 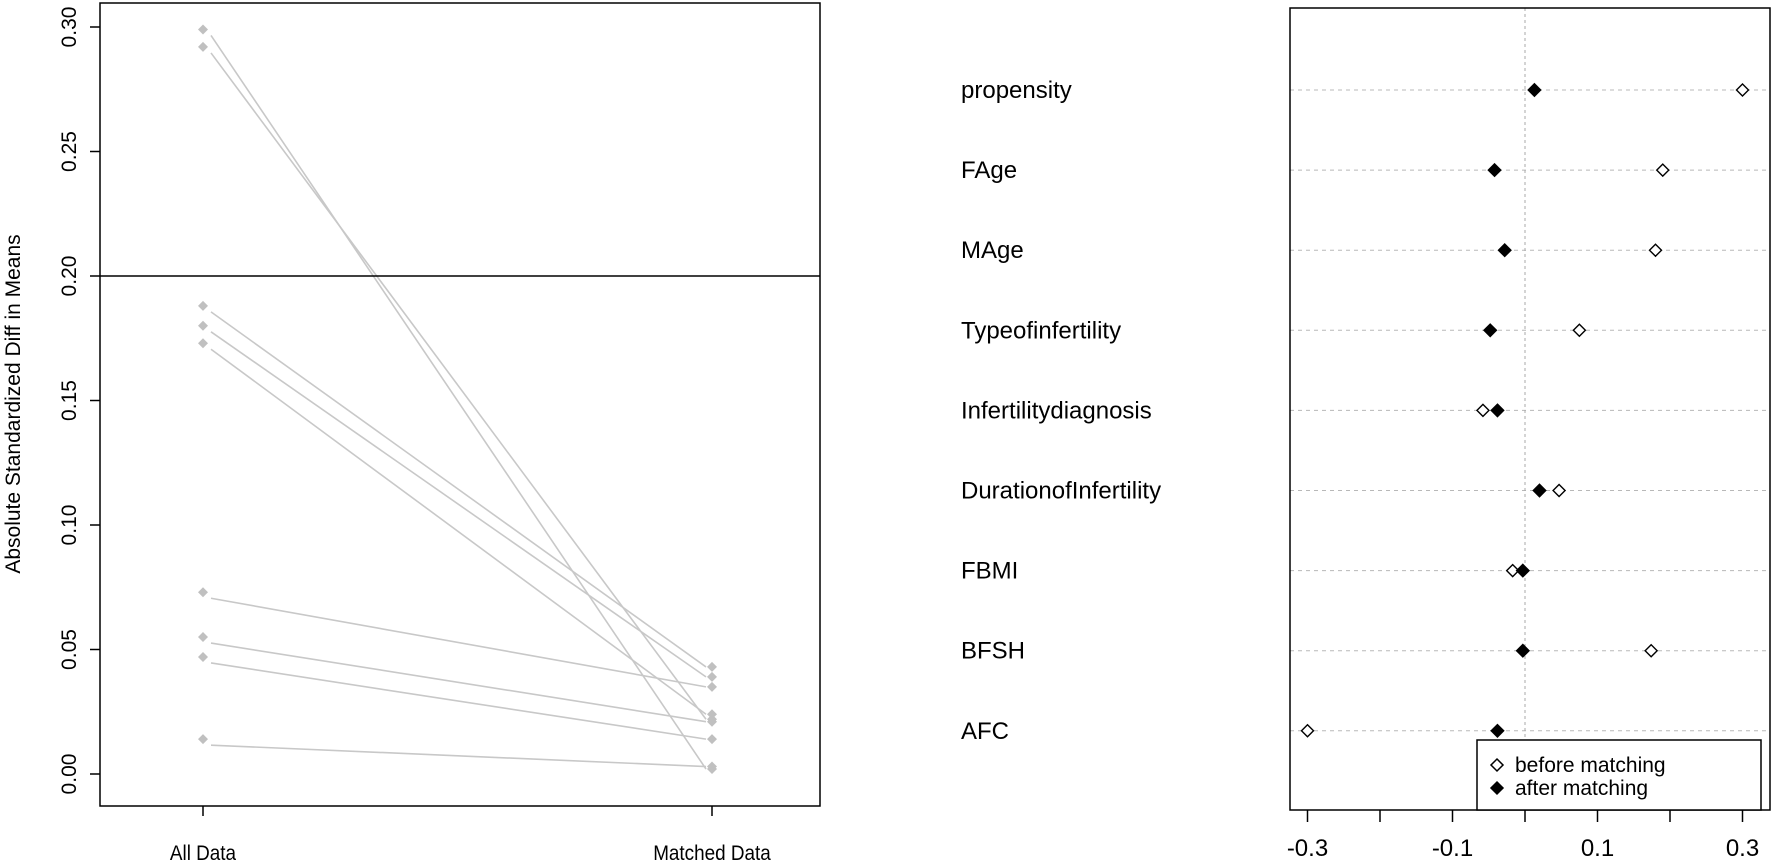 I want to click on legend: before matching after matching, so click(x=1619, y=775).